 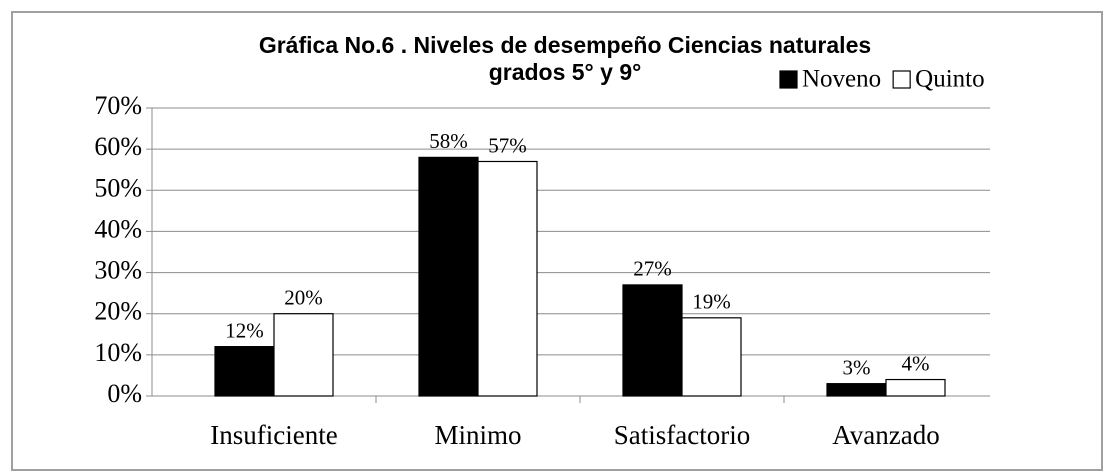 I want to click on value-label: 20%, so click(x=303, y=298).